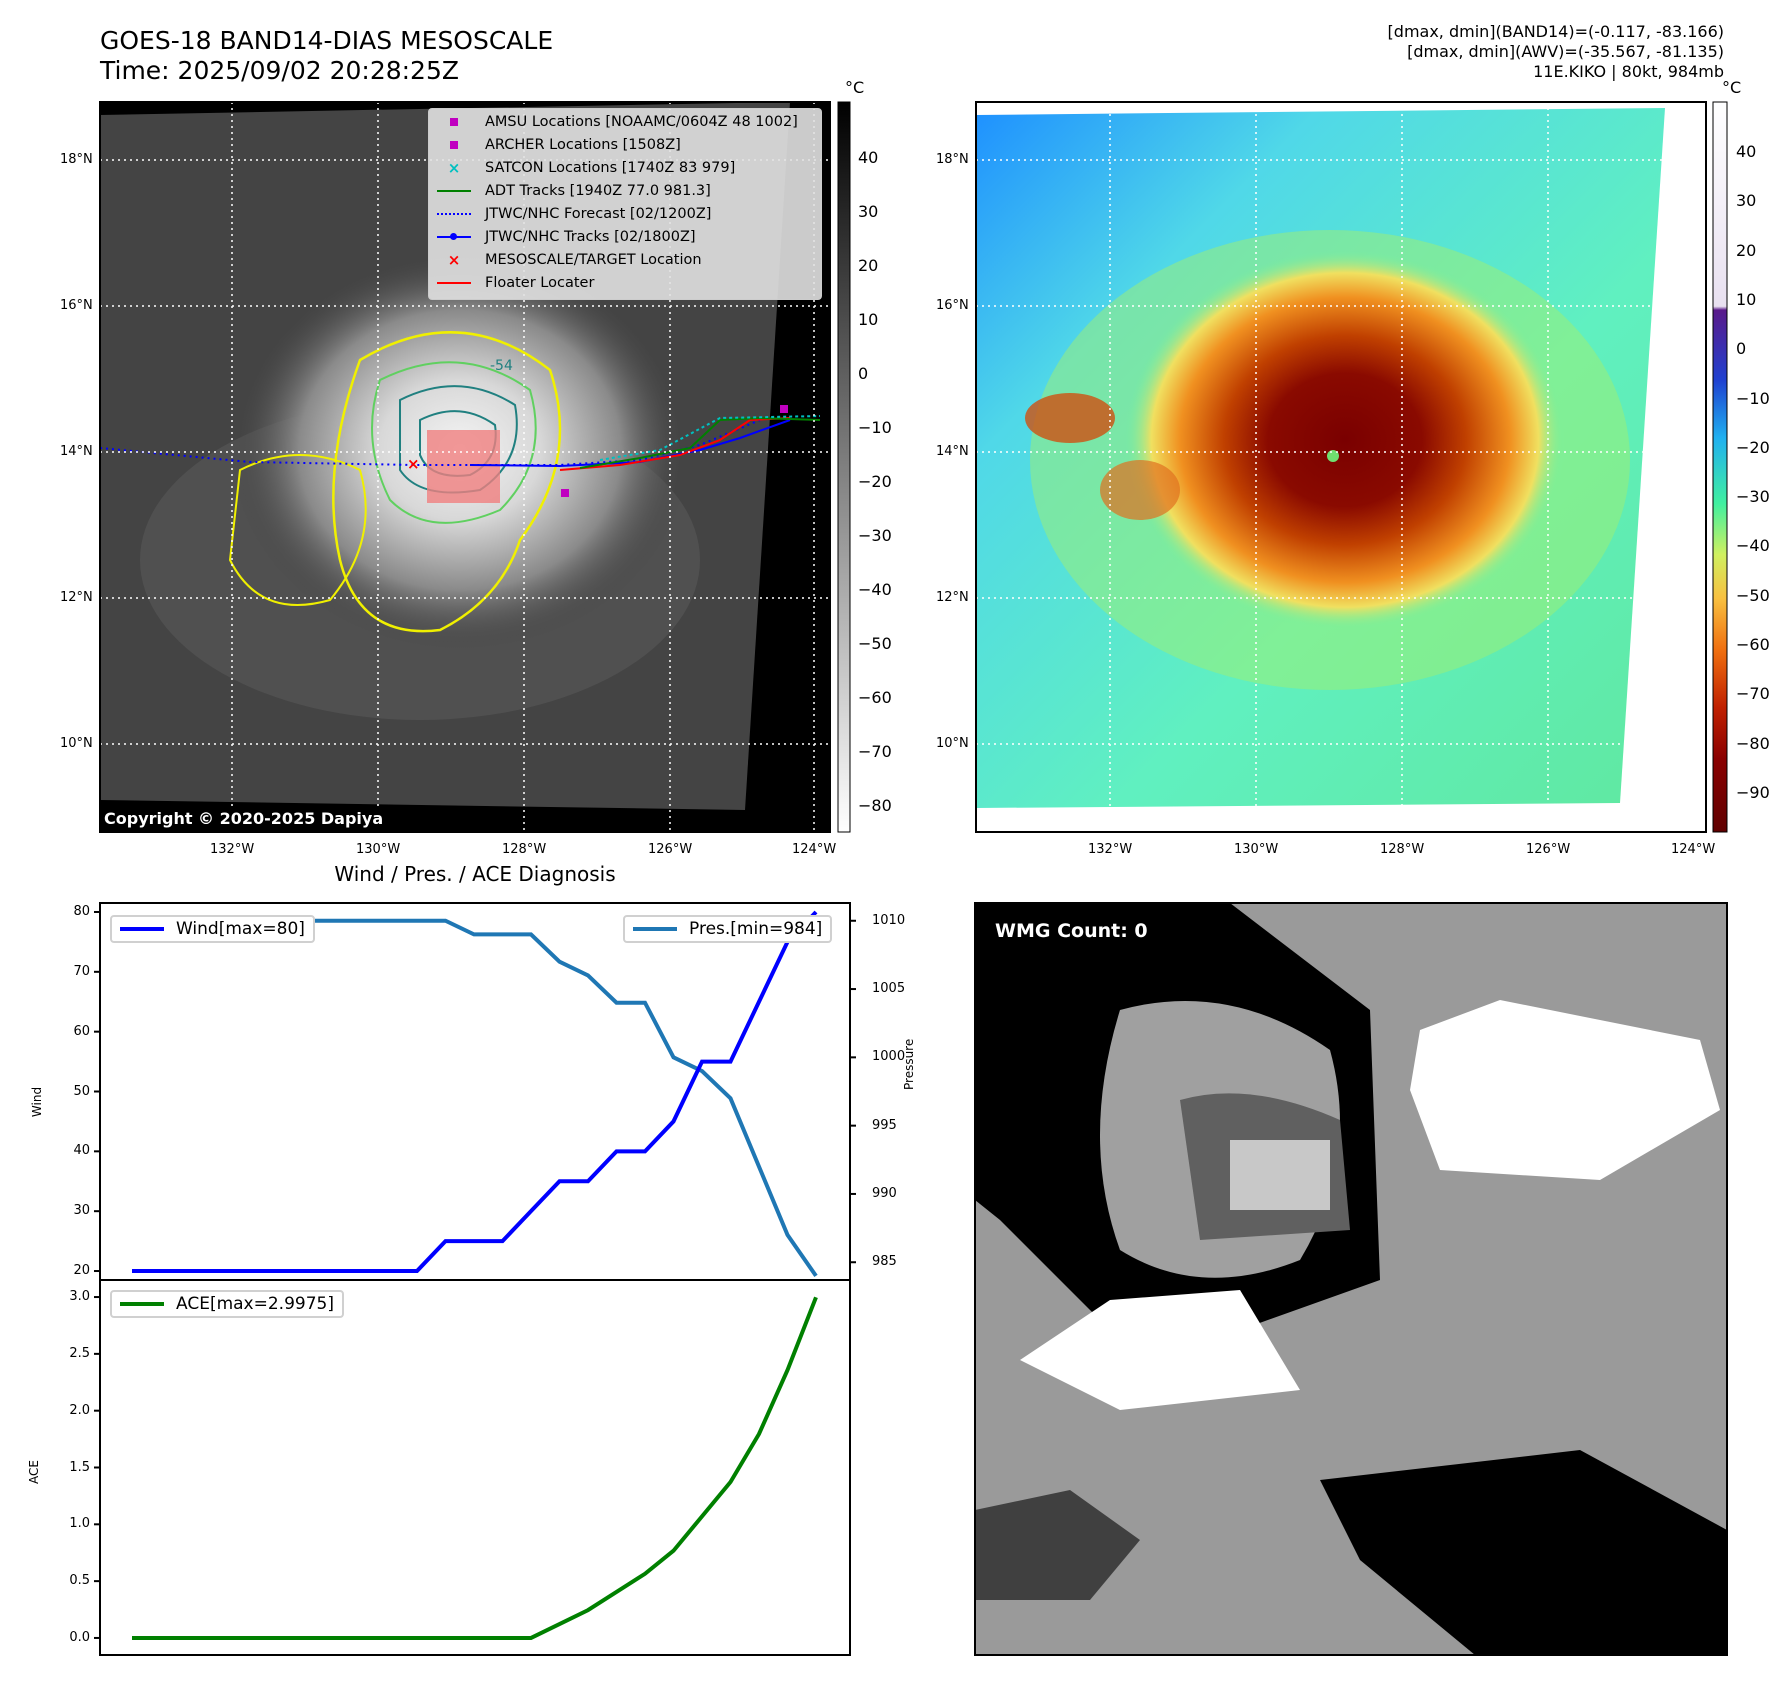  Describe the element at coordinates (875, 805) in the screenshot. I see `colorbar-ir-tick: −80` at that location.